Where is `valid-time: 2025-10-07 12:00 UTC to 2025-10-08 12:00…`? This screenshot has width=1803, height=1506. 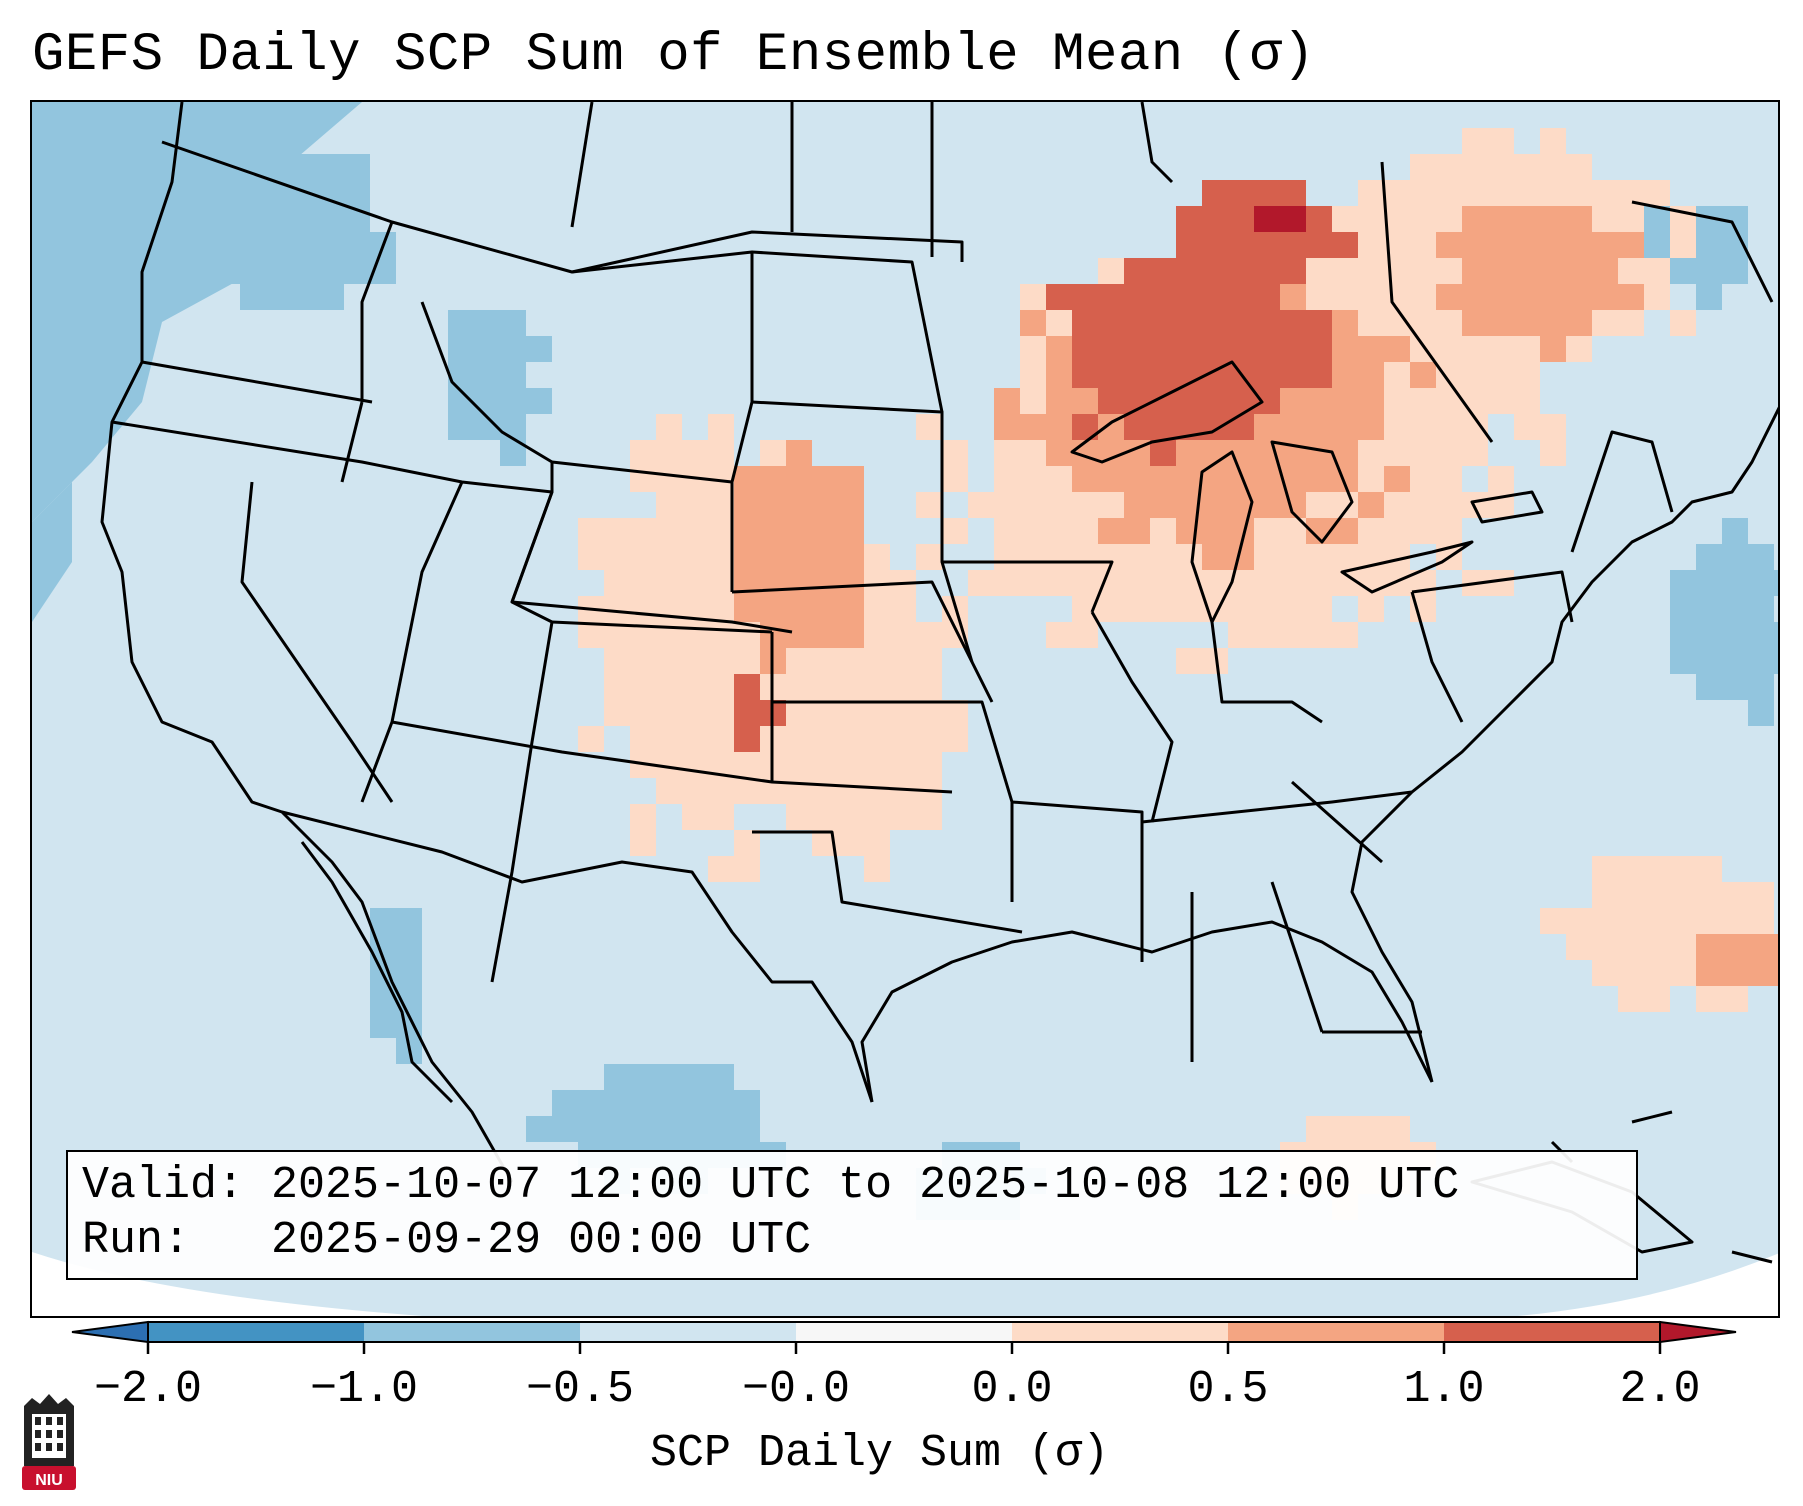
valid-time: 2025-10-07 12:00 UTC to 2025-10-08 12:00… is located at coordinates (865, 1185).